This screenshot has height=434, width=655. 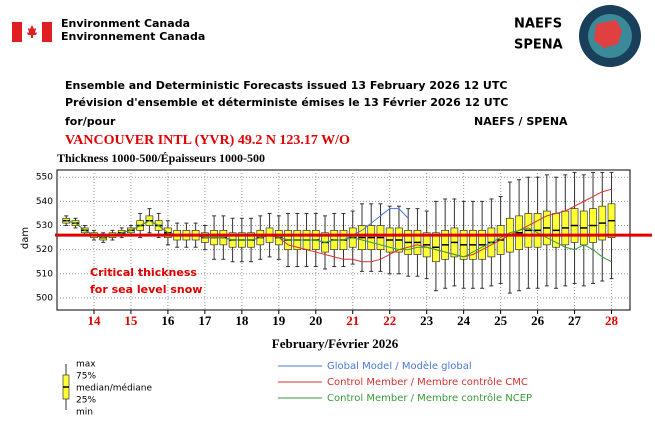 What do you see at coordinates (429, 398) in the screenshot?
I see `legend-label: Control Member / Membre contrôle NCEP` at bounding box center [429, 398].